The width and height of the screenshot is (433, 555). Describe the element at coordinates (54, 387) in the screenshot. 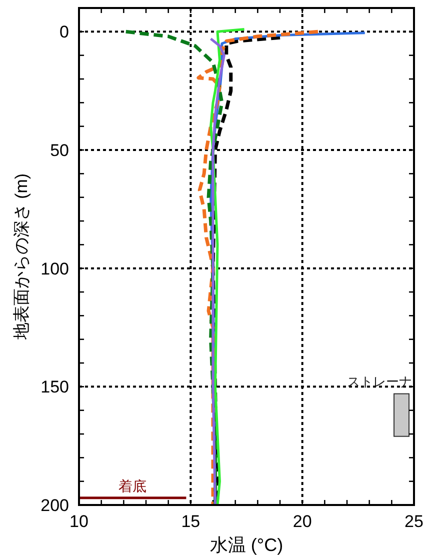

I see `y-tick-label: 150` at that location.